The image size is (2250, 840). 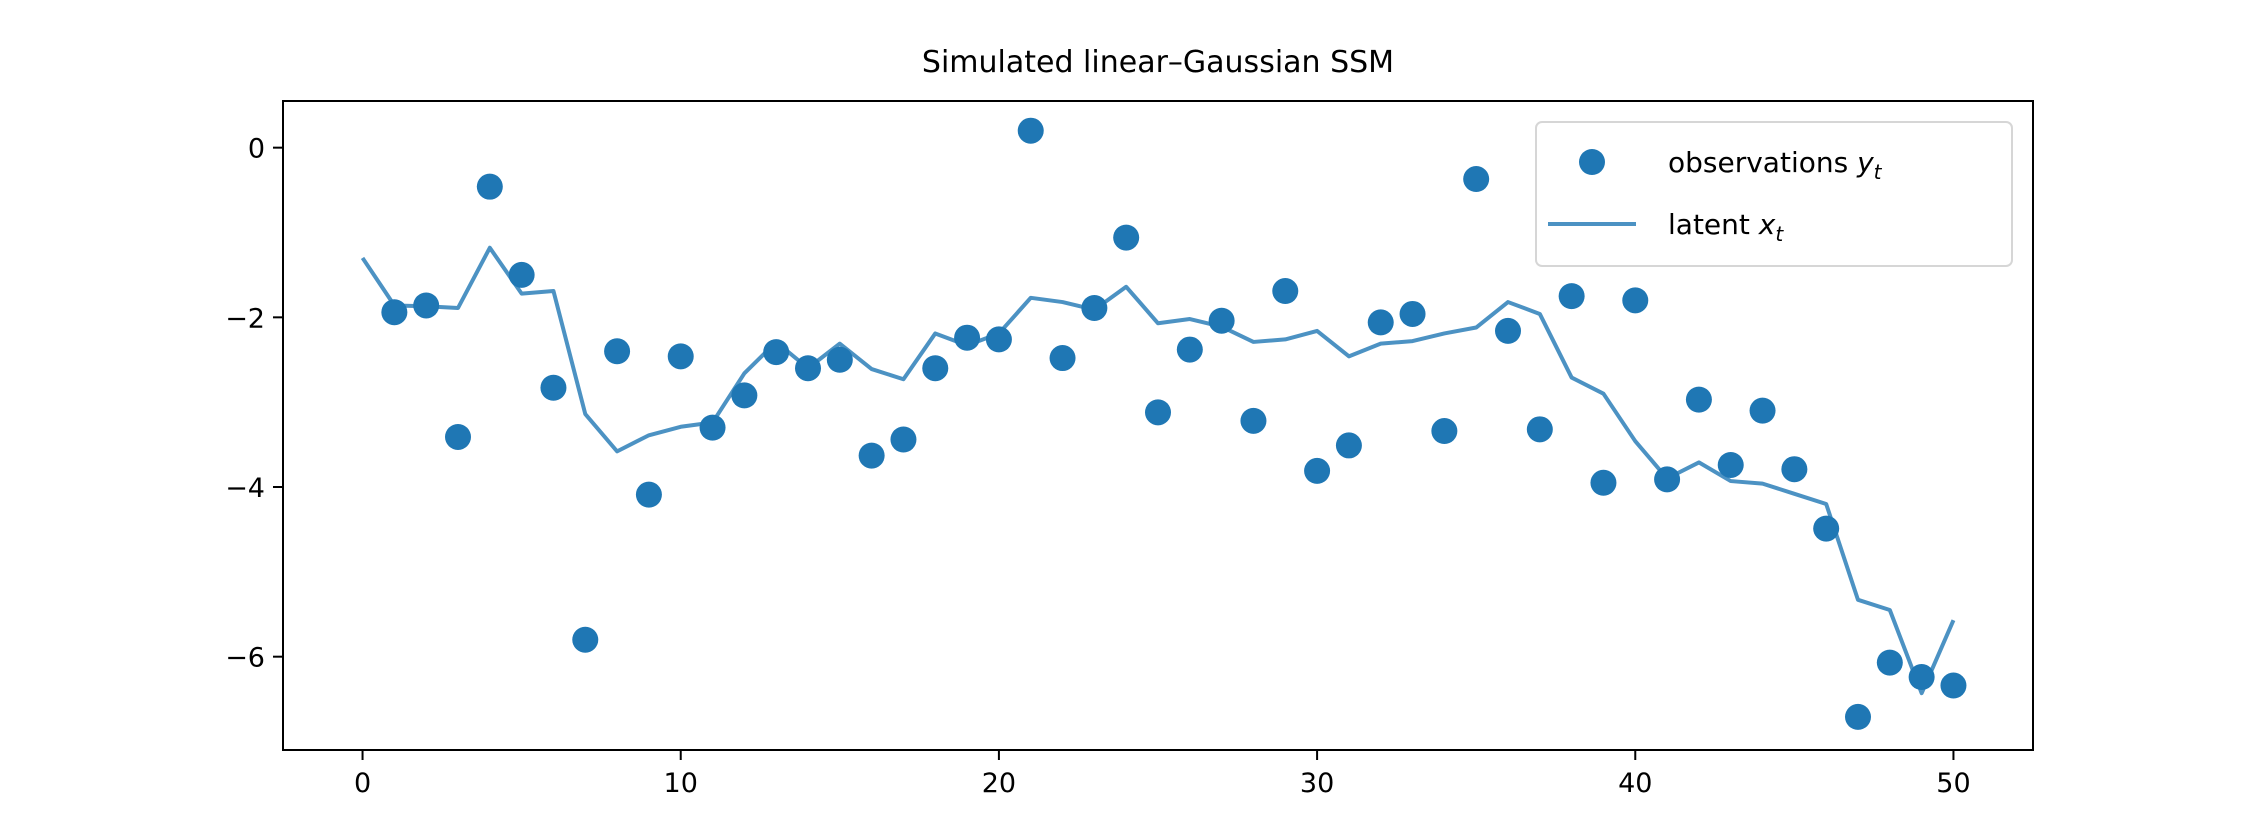 I want to click on y-tick-label: −6, so click(x=245, y=658).